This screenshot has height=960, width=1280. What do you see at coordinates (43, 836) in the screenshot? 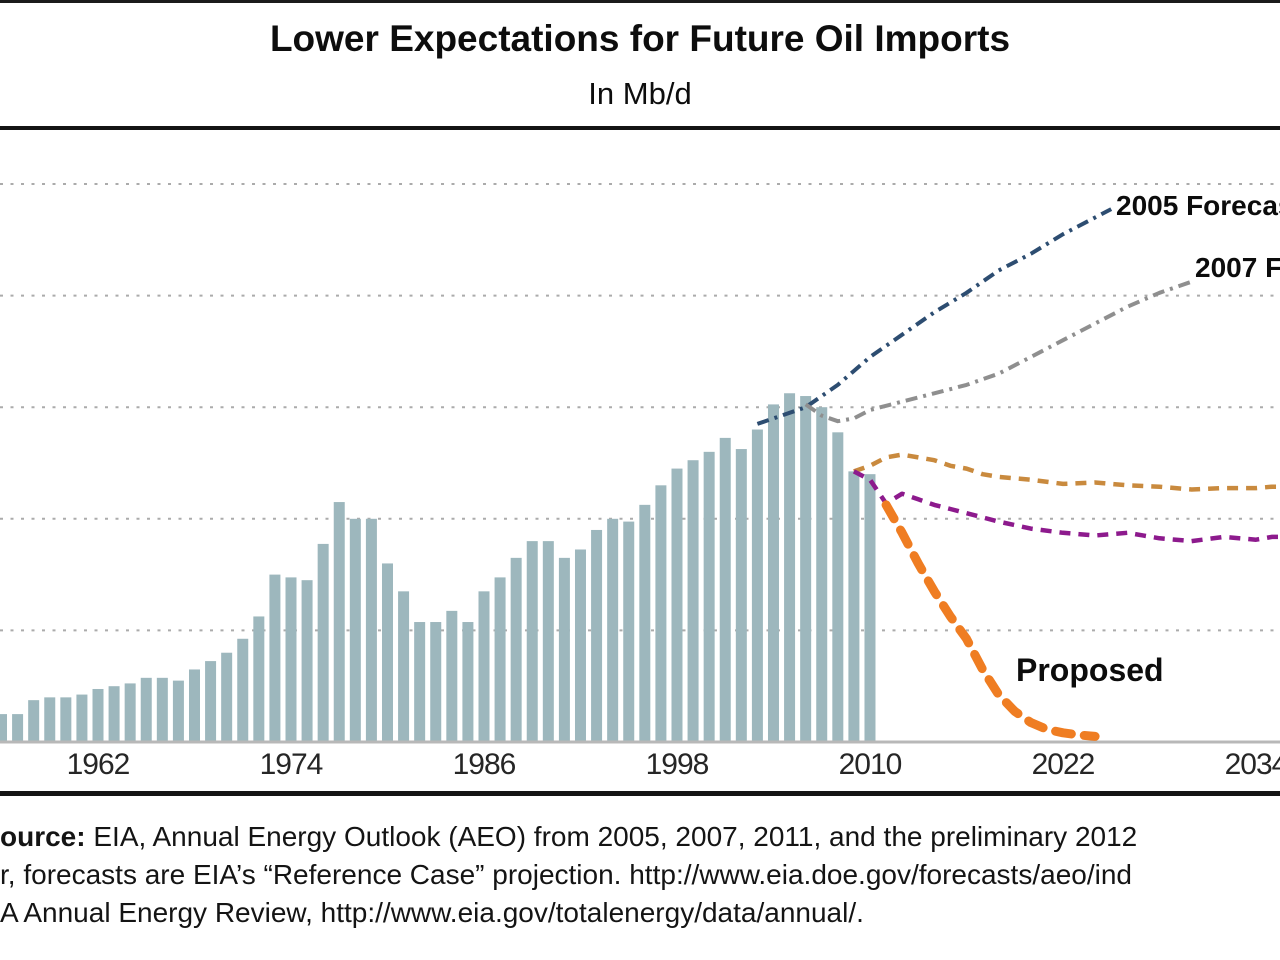
I see `source-note-prefix: ource:` at bounding box center [43, 836].